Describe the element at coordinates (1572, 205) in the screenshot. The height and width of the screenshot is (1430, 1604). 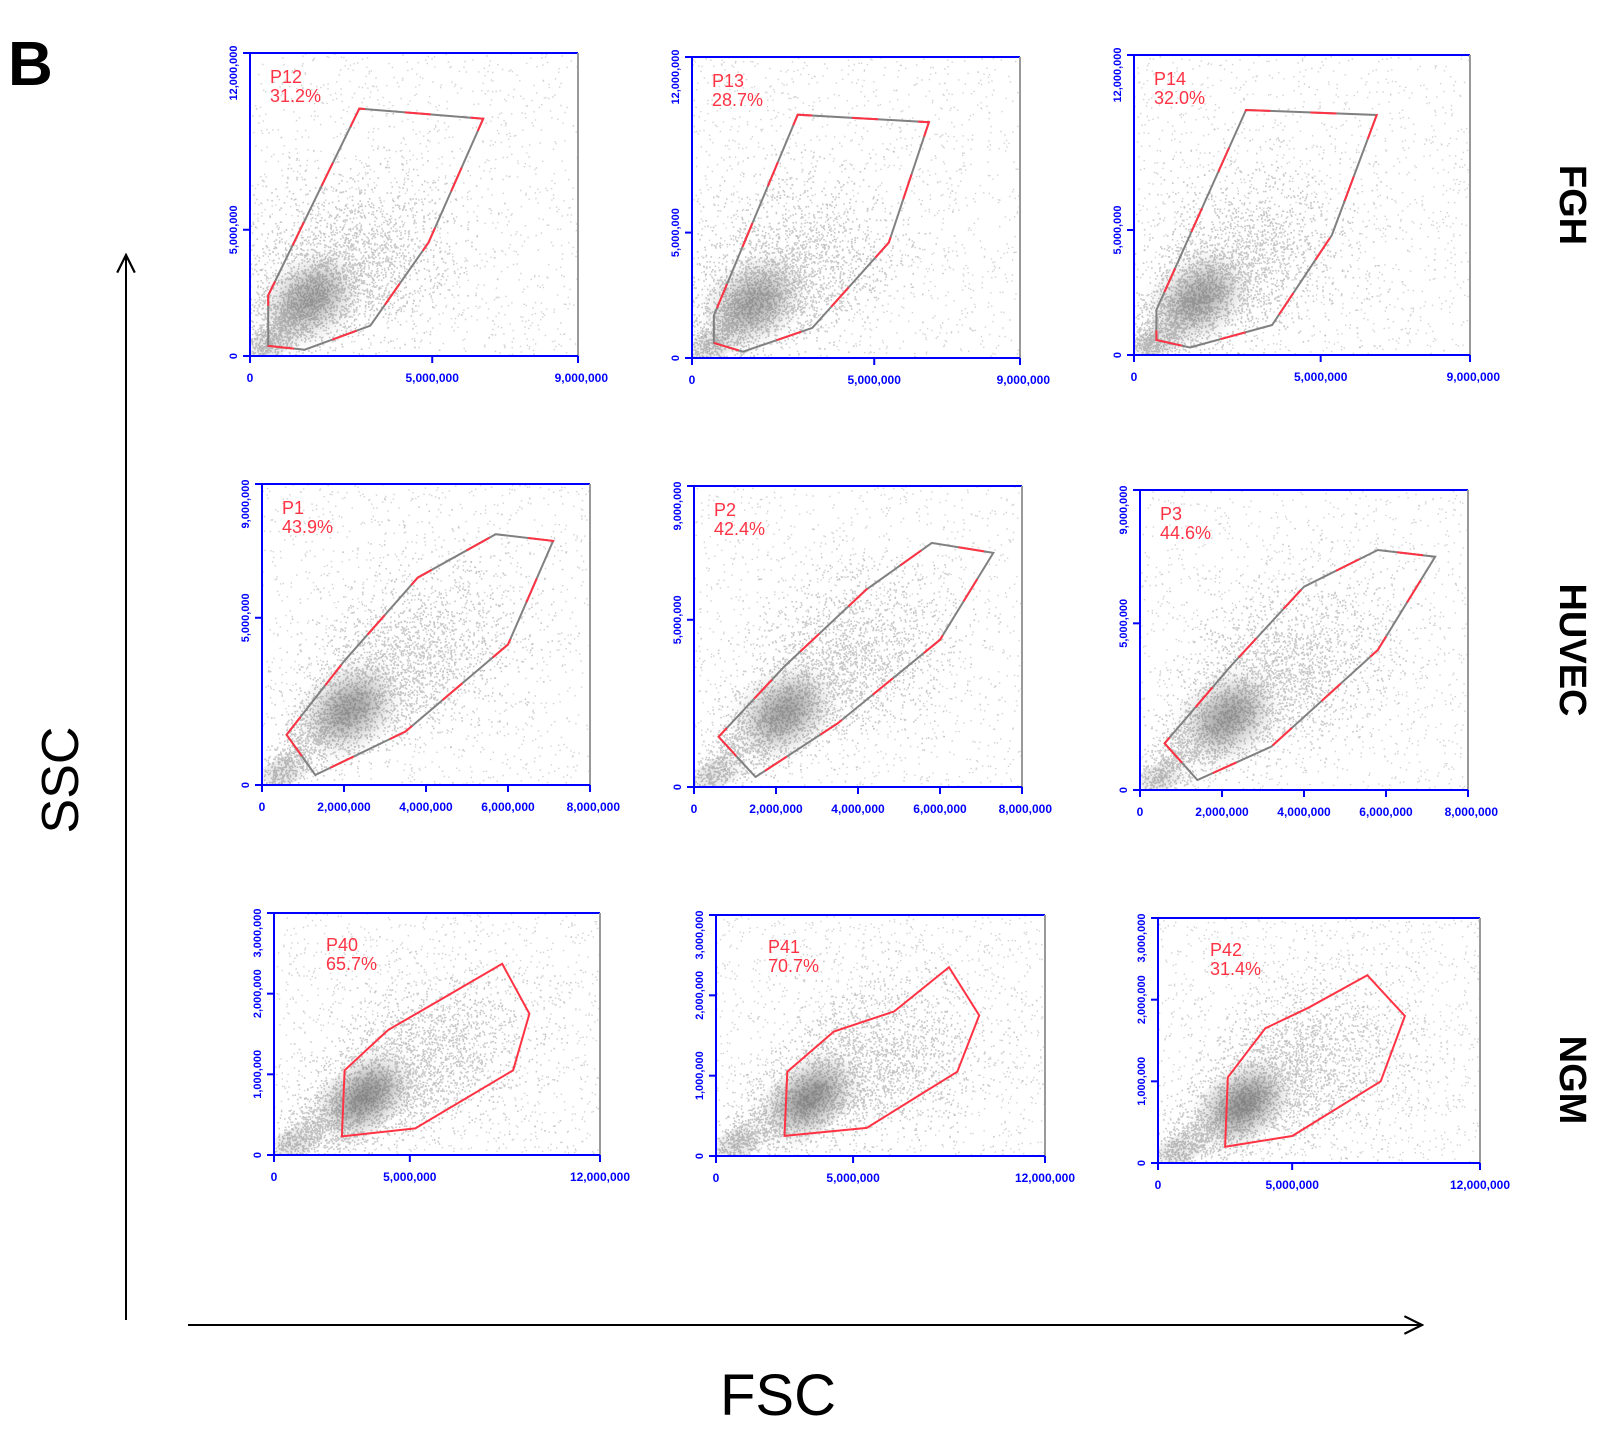
I see `row-label-fgh: FGH` at that location.